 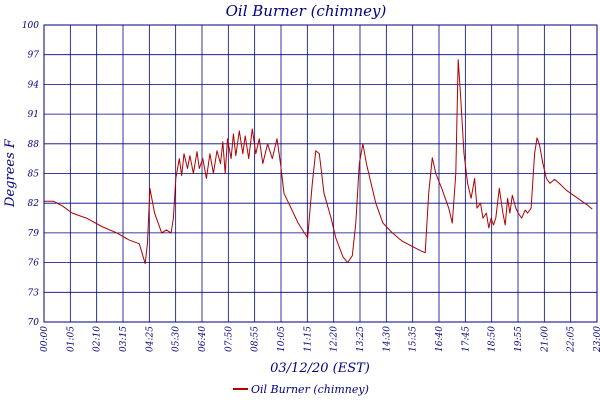 I want to click on x-tick-label: 03:15, so click(x=124, y=339).